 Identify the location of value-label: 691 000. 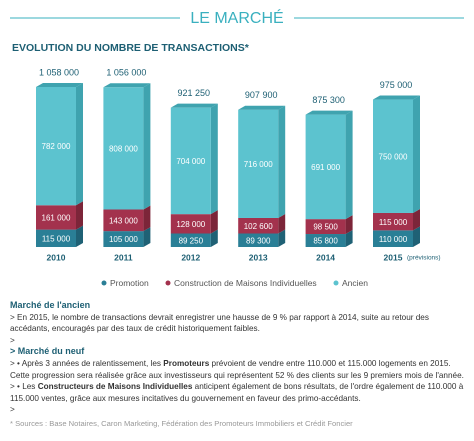
(325, 167).